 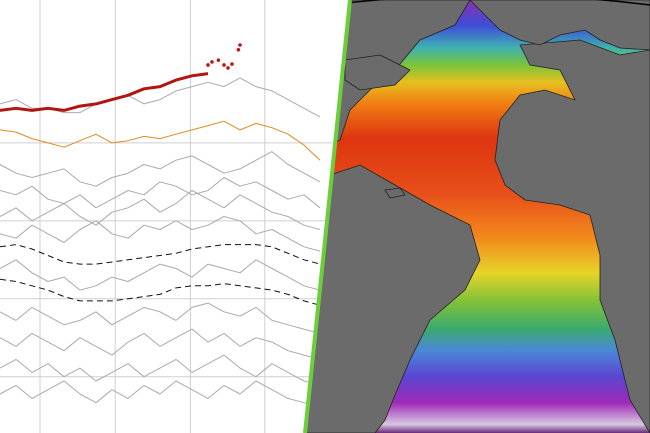 I want to click on divider, so click(x=327, y=216).